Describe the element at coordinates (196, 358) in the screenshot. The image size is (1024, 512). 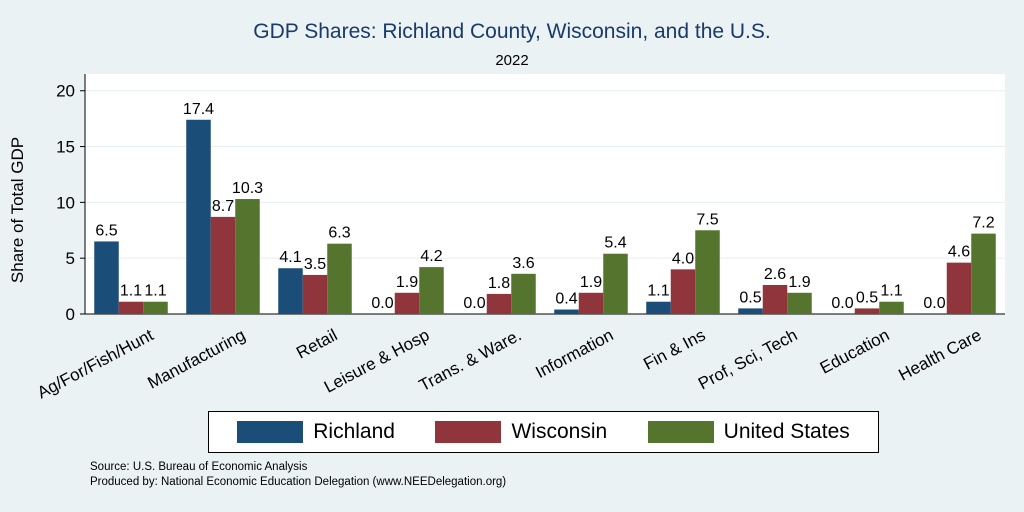
I see `x-tick-label: Manufacturing` at that location.